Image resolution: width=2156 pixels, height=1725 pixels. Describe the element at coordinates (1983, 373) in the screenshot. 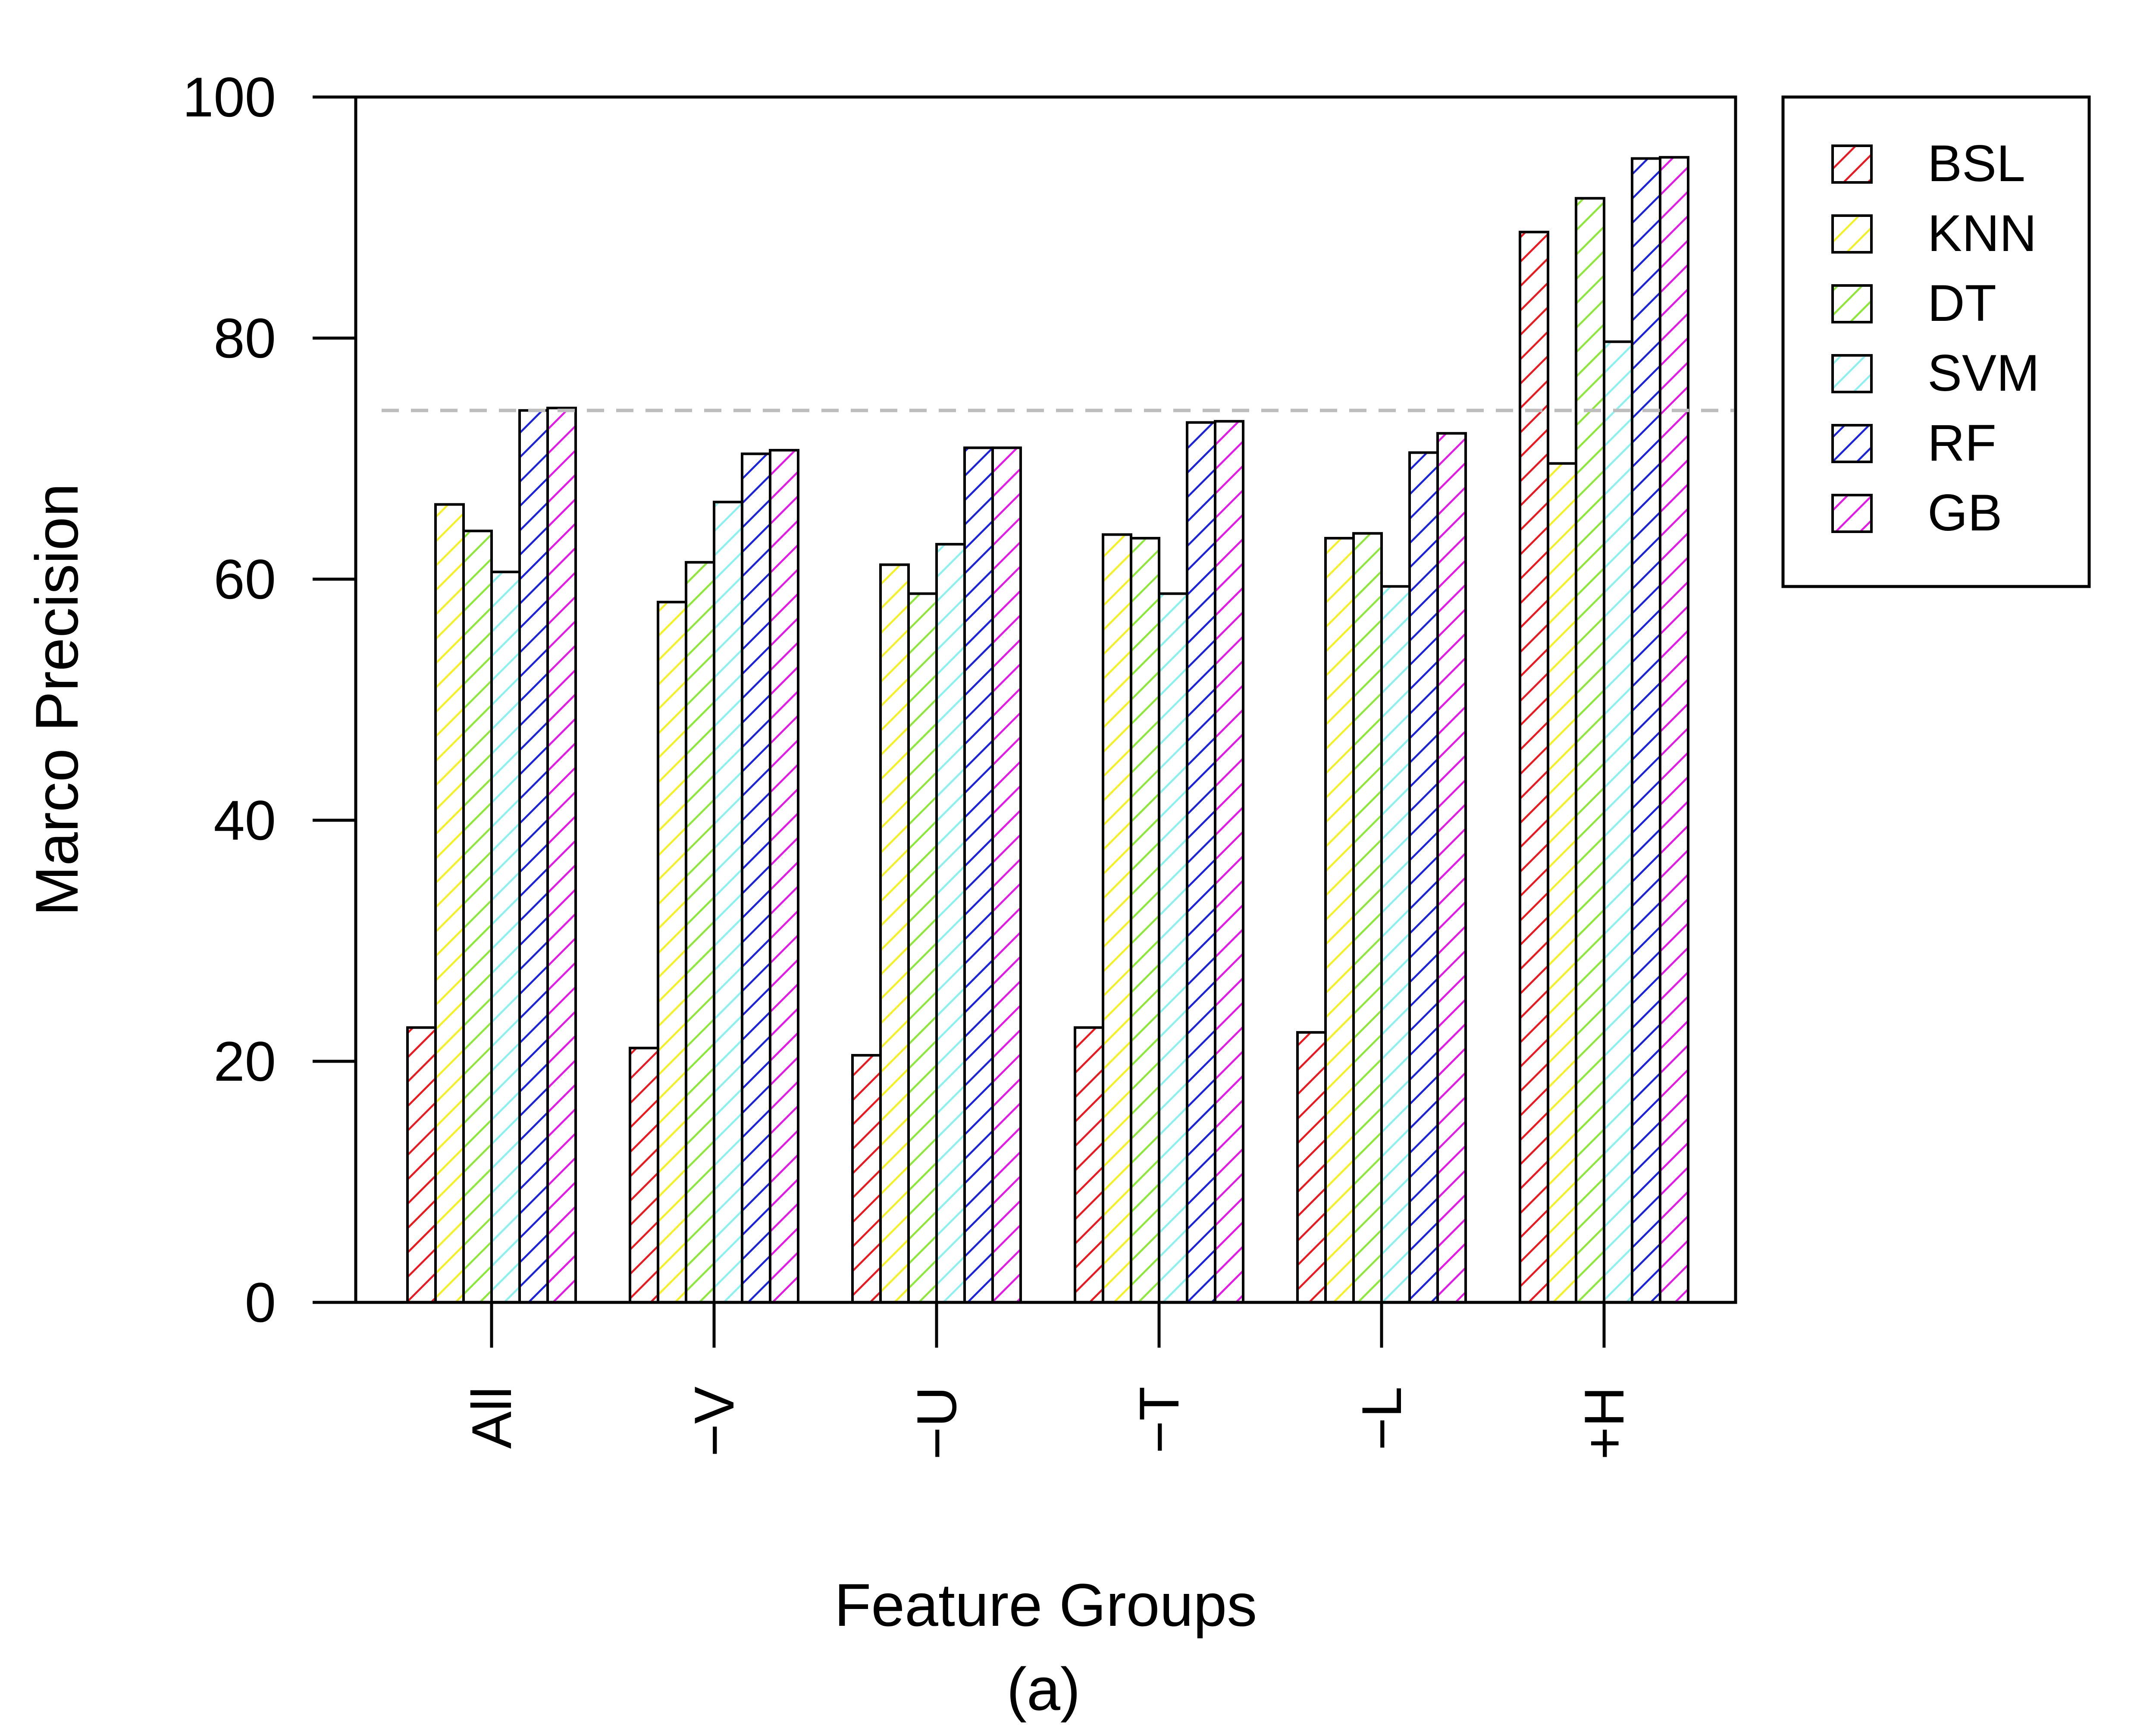

I see `legend-label-svm: SVM` at that location.